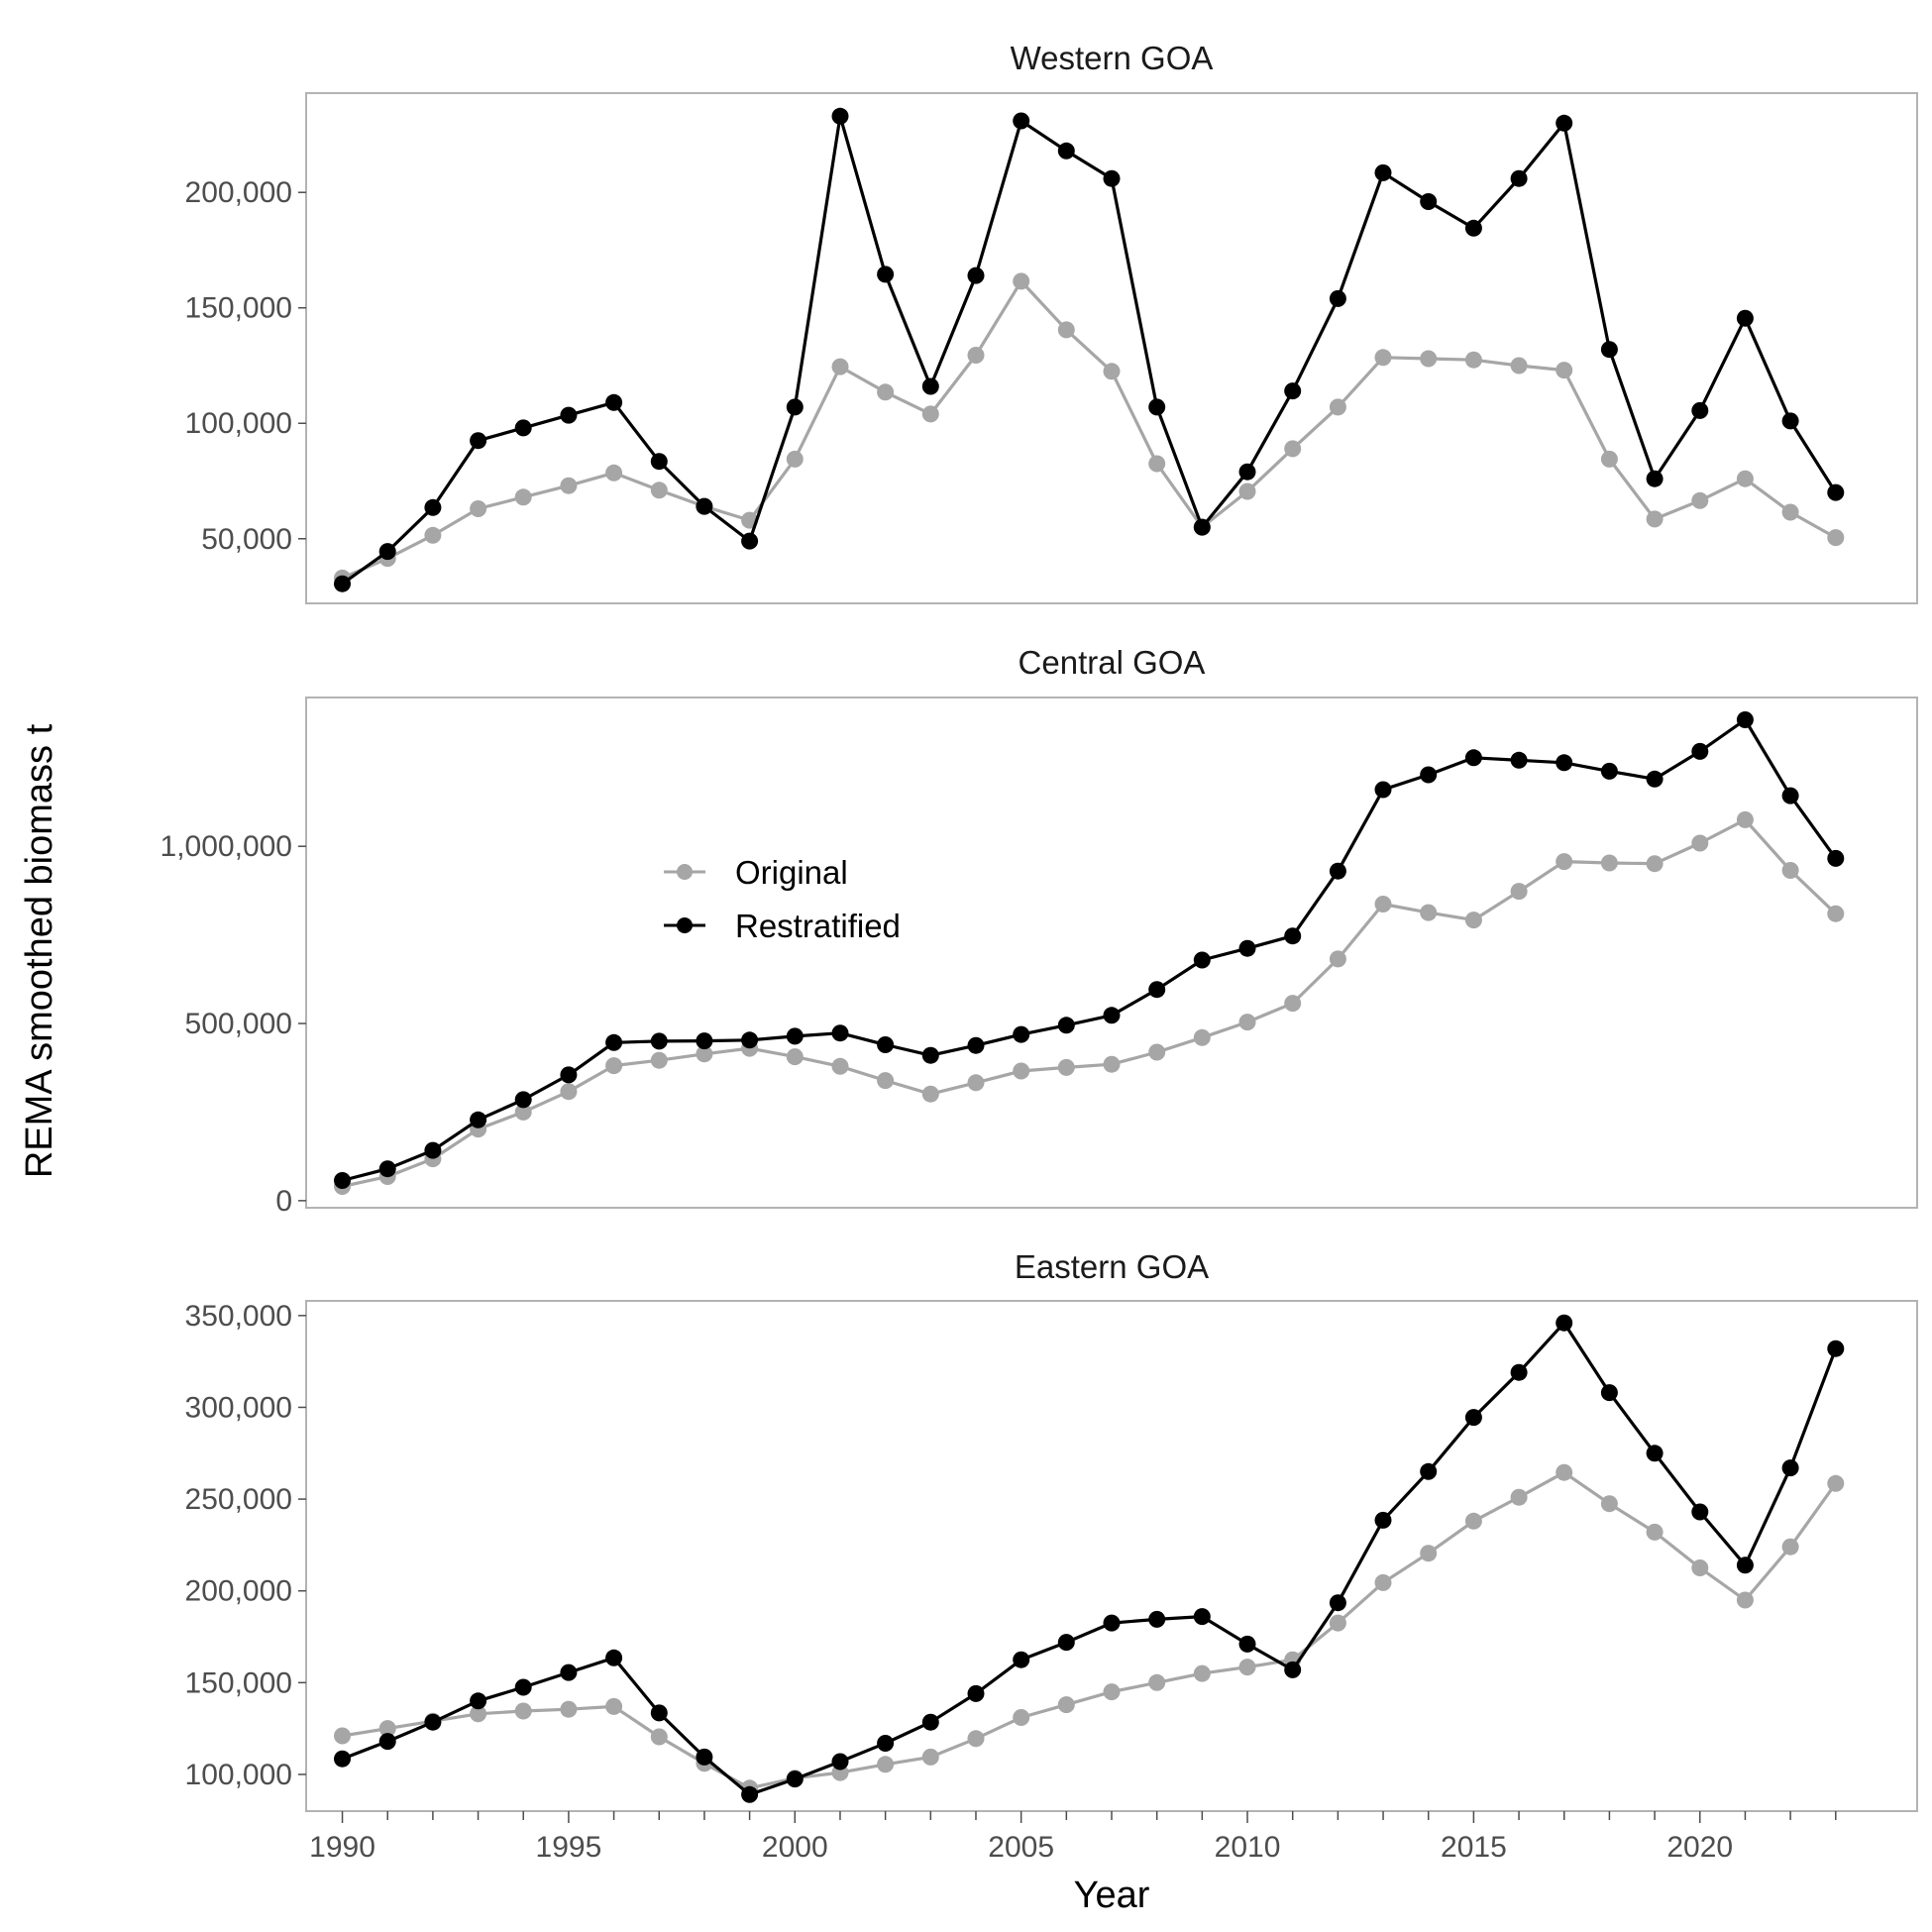 Image resolution: width=1932 pixels, height=1932 pixels. I want to click on legend-label-original: Original, so click(792, 873).